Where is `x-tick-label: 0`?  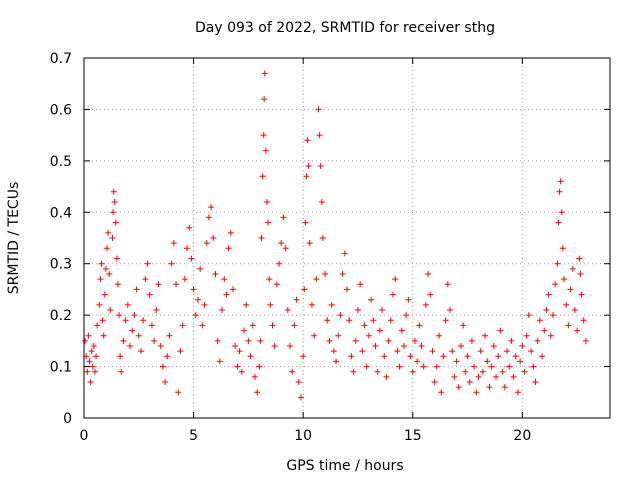 x-tick-label: 0 is located at coordinates (84, 436).